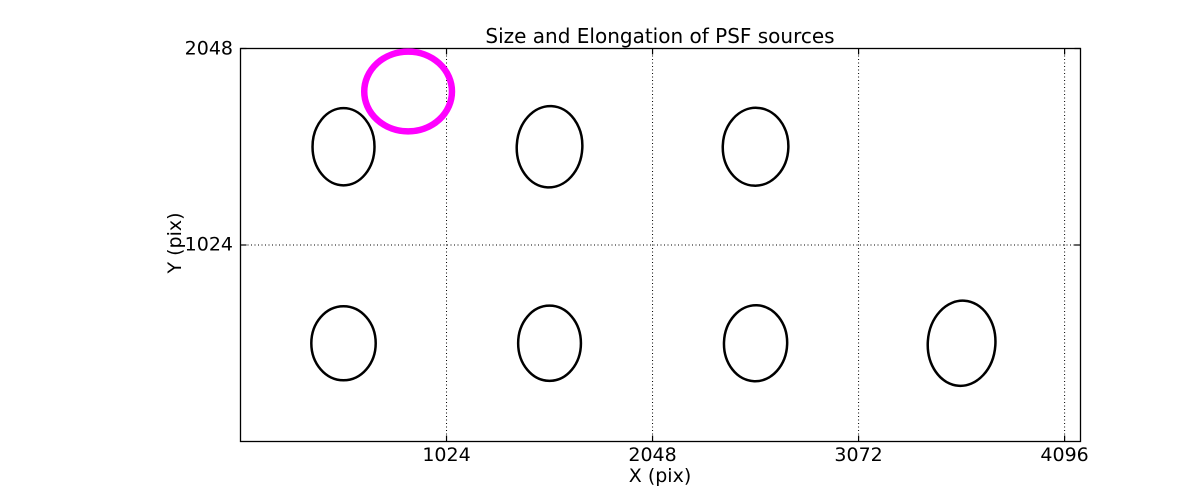 This screenshot has height=490, width=1200. What do you see at coordinates (208, 244) in the screenshot?
I see `y-tick-label-1024: 1024` at bounding box center [208, 244].